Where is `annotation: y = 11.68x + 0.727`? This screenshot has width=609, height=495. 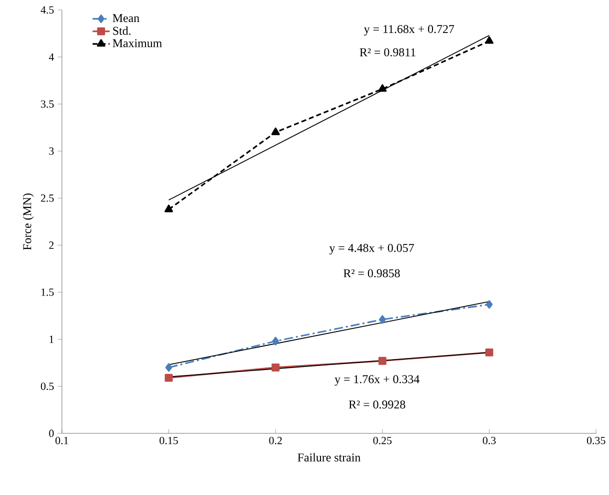
annotation: y = 11.68x + 0.727 is located at coordinates (409, 30).